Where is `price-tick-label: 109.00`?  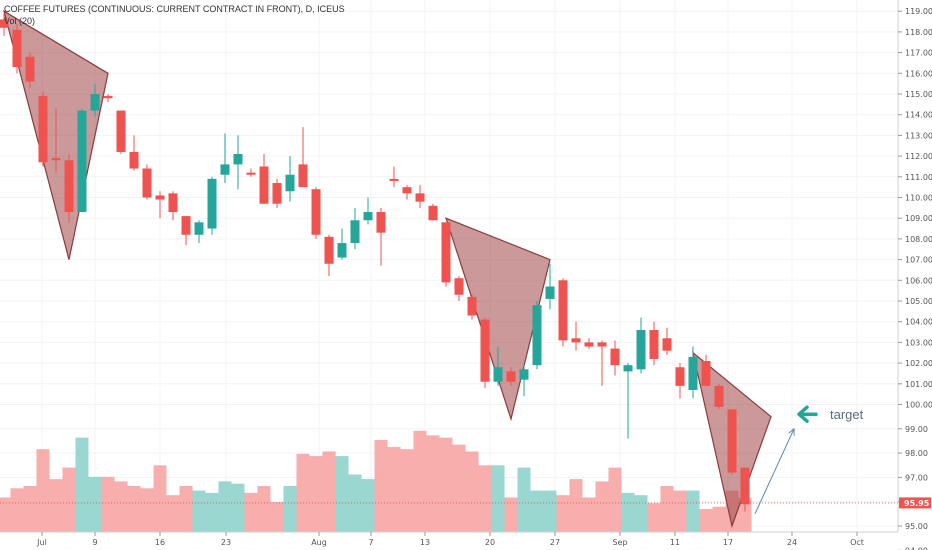
price-tick-label: 109.00 is located at coordinates (918, 218).